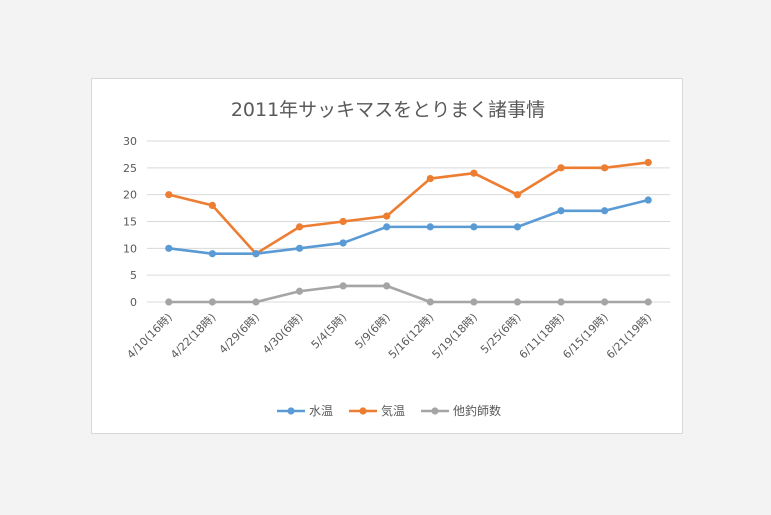 The width and height of the screenshot is (771, 515). What do you see at coordinates (239, 333) in the screenshot?
I see `x-tick-label: 4/29(6時)` at bounding box center [239, 333].